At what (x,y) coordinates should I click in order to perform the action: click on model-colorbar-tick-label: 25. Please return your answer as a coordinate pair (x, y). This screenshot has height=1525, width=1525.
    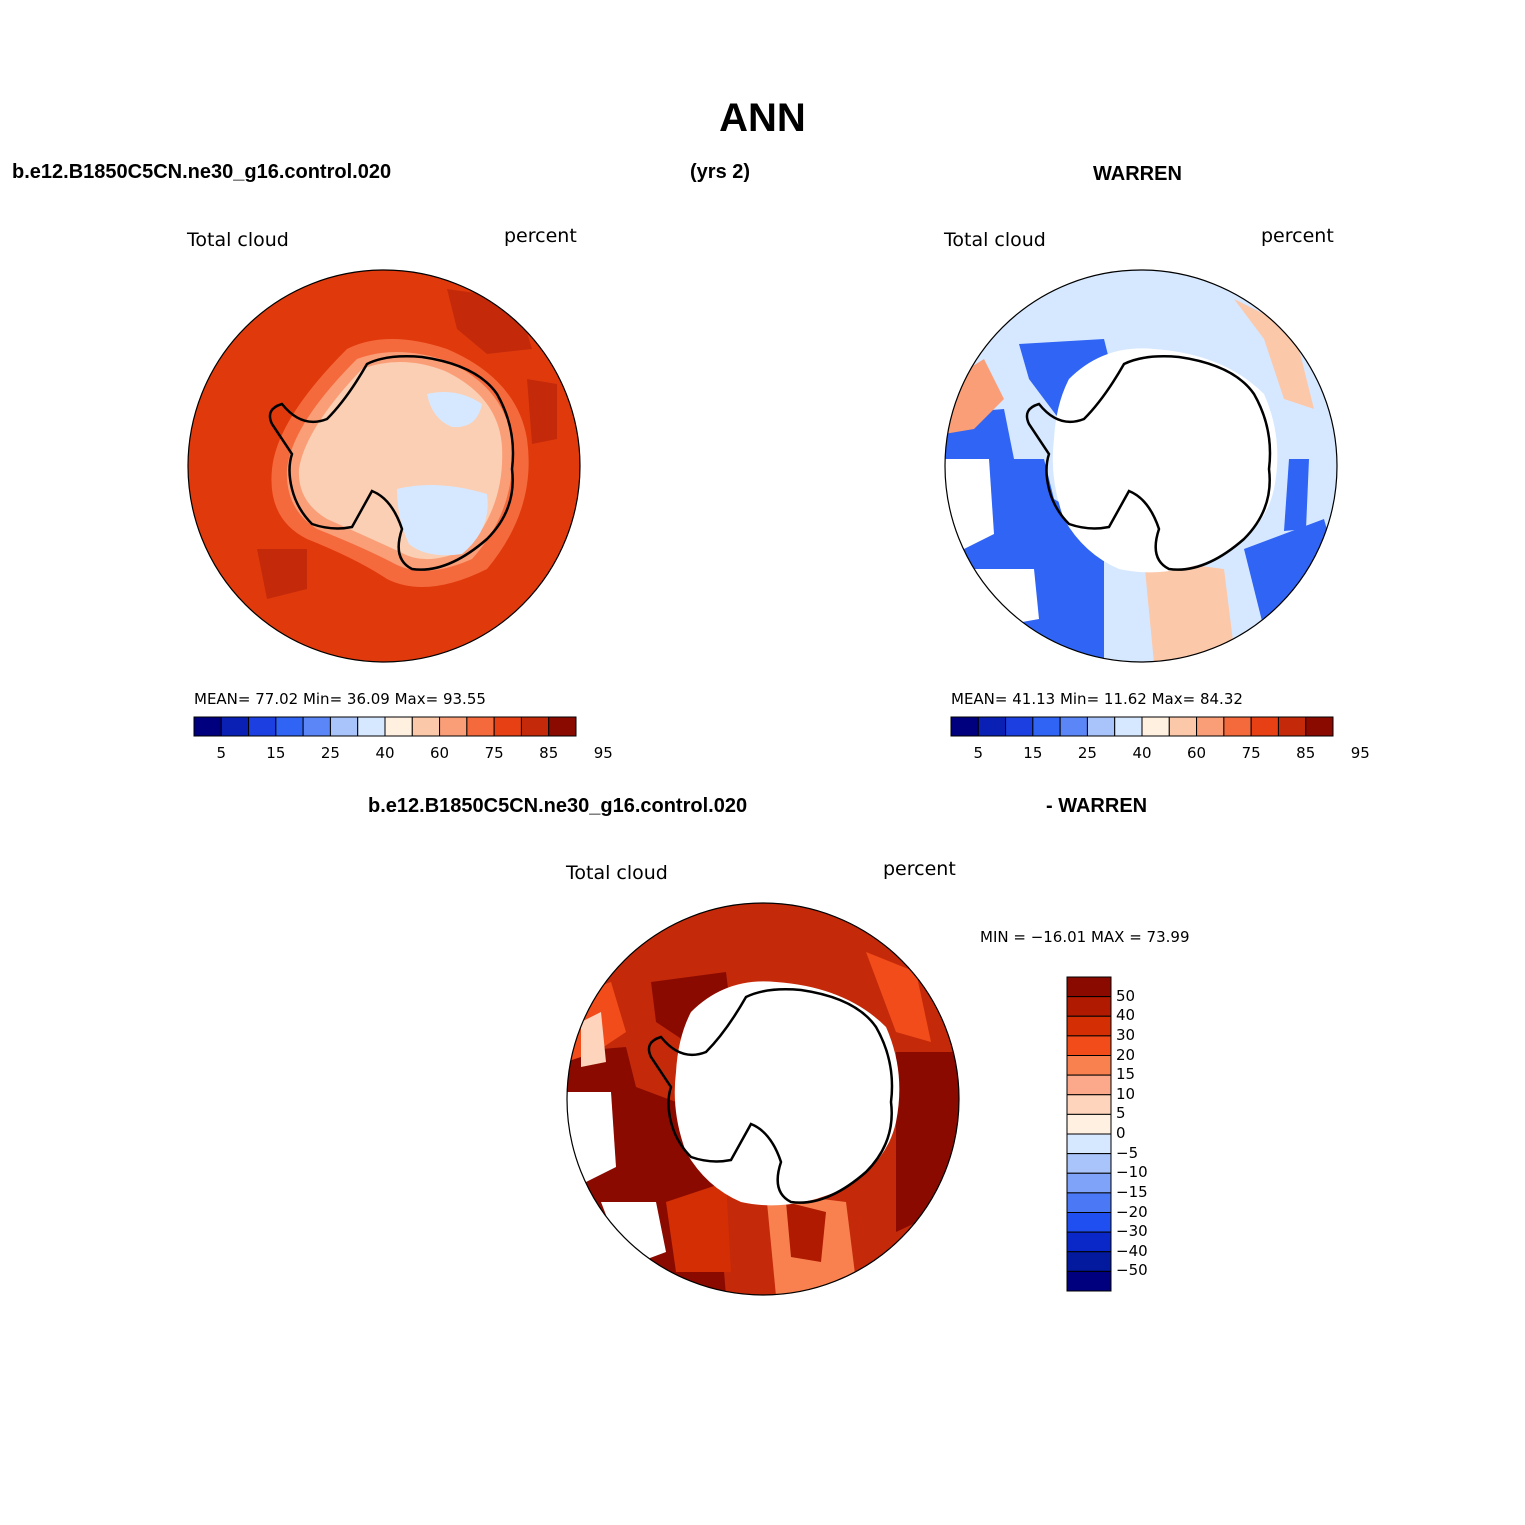
    Looking at the image, I should click on (330, 753).